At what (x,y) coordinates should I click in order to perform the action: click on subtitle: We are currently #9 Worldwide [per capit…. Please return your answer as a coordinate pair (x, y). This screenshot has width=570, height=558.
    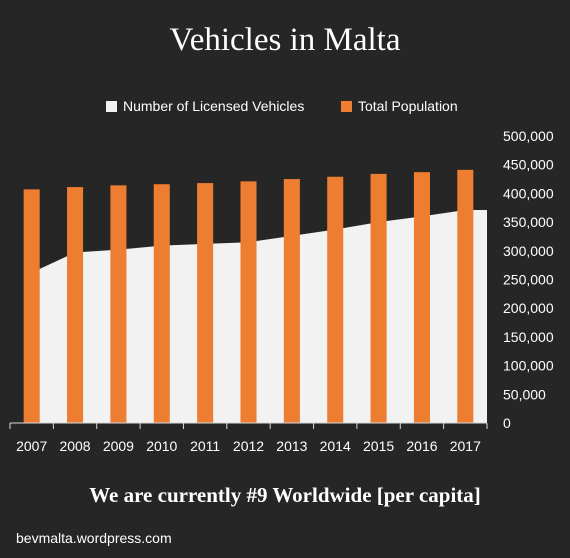
    Looking at the image, I should click on (285, 495).